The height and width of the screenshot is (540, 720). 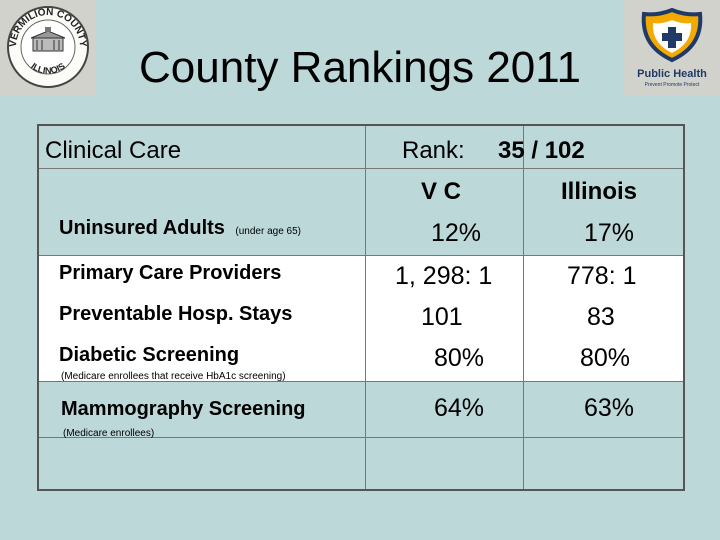 I want to click on county-seal-logo: VERMILION COUNTY ILLINOIS, so click(x=48, y=48).